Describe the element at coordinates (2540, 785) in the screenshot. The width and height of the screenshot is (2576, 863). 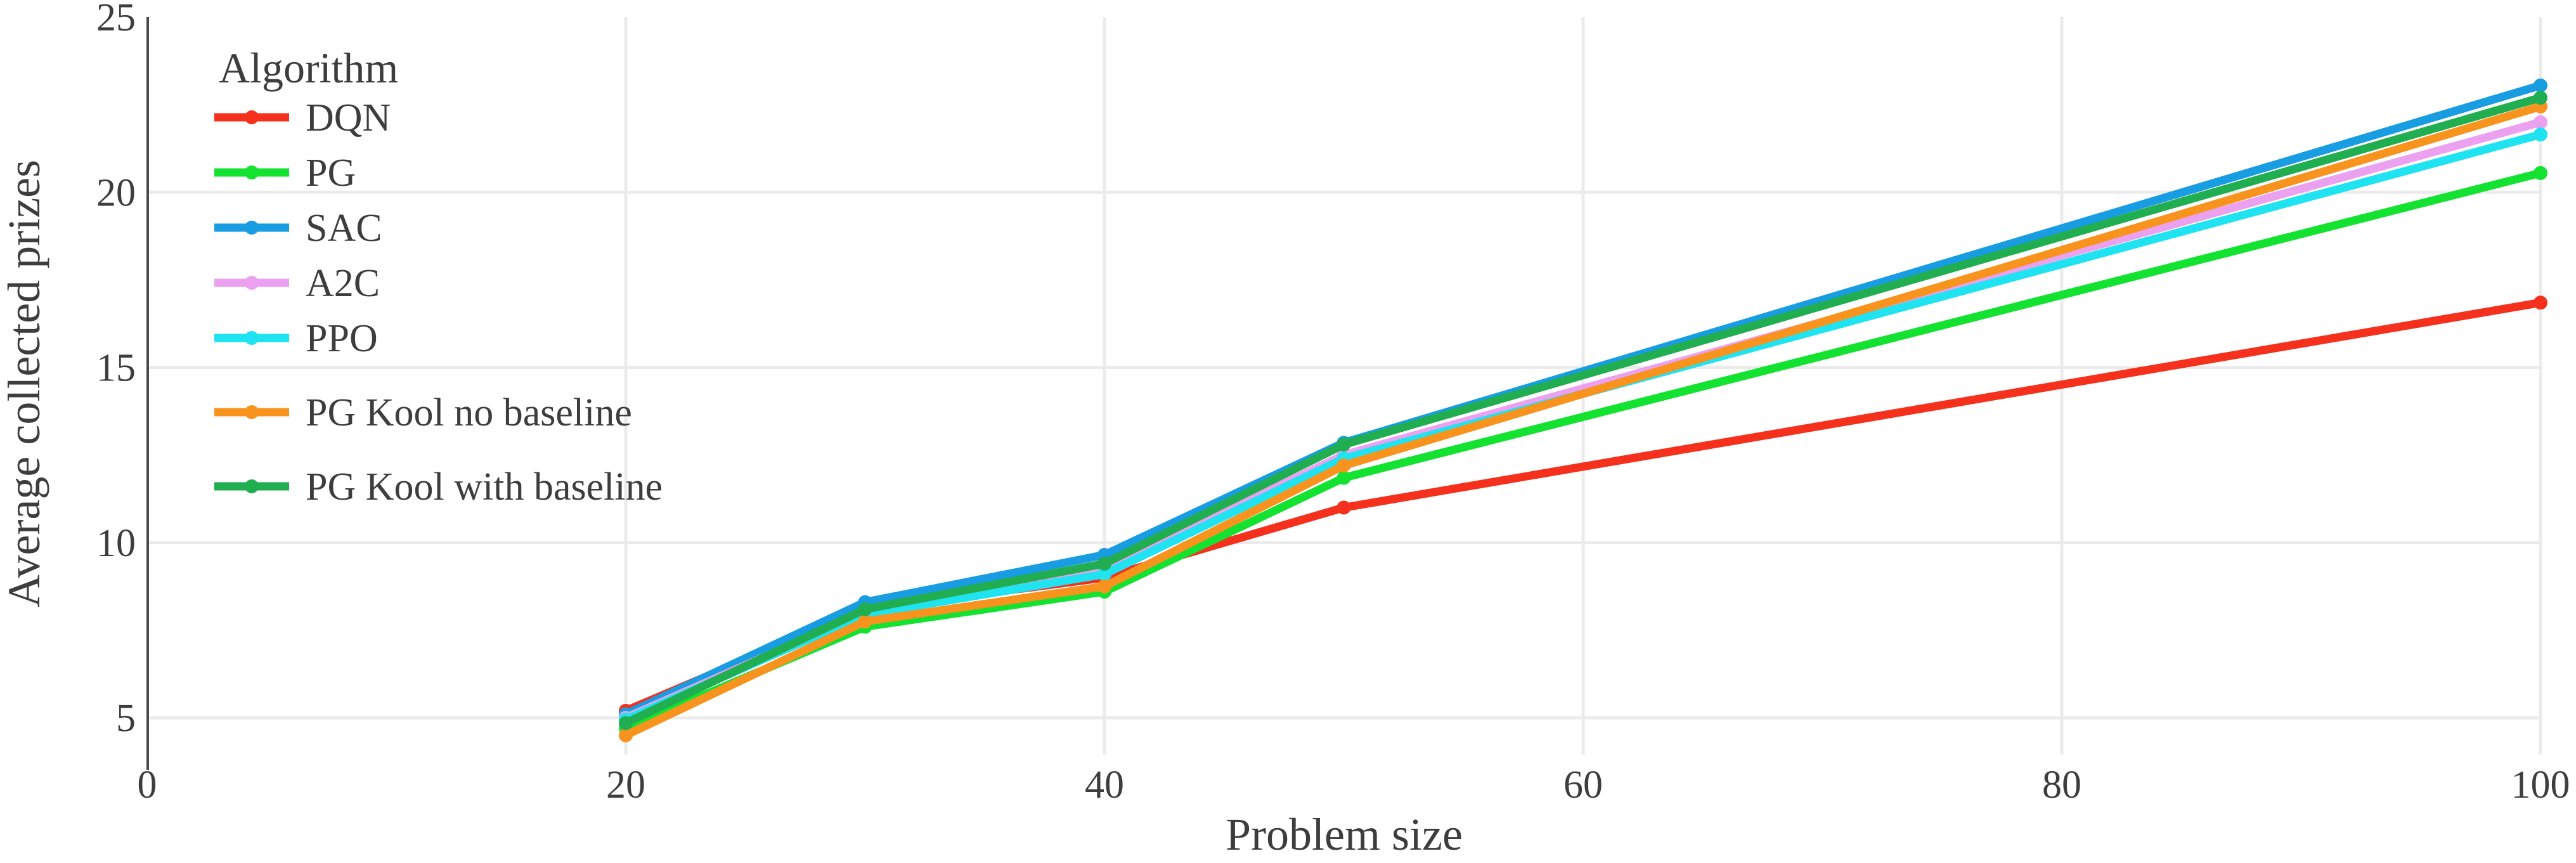
I see `x-tick-label: 100` at that location.